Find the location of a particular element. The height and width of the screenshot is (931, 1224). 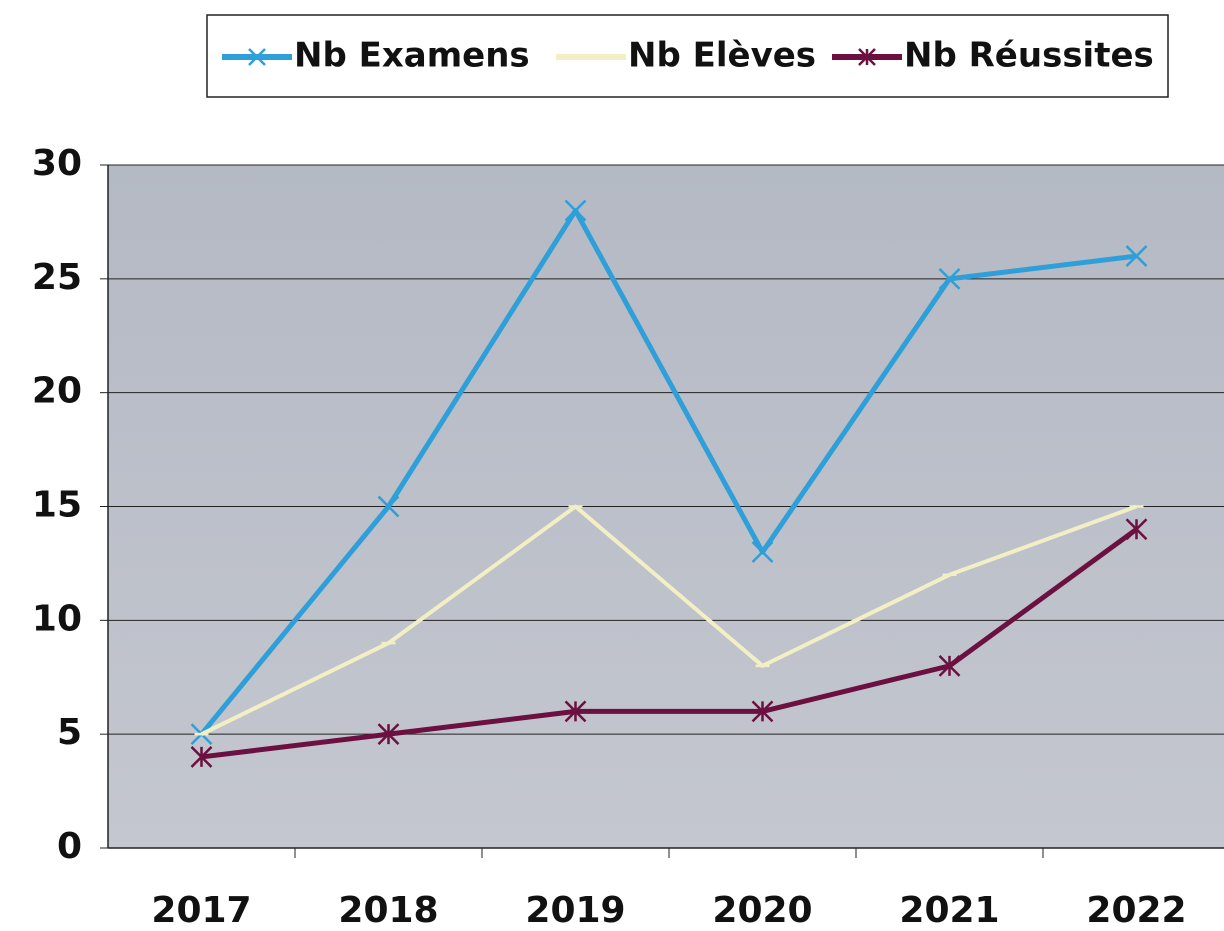

x-tick-label: 2021 is located at coordinates (949, 910).